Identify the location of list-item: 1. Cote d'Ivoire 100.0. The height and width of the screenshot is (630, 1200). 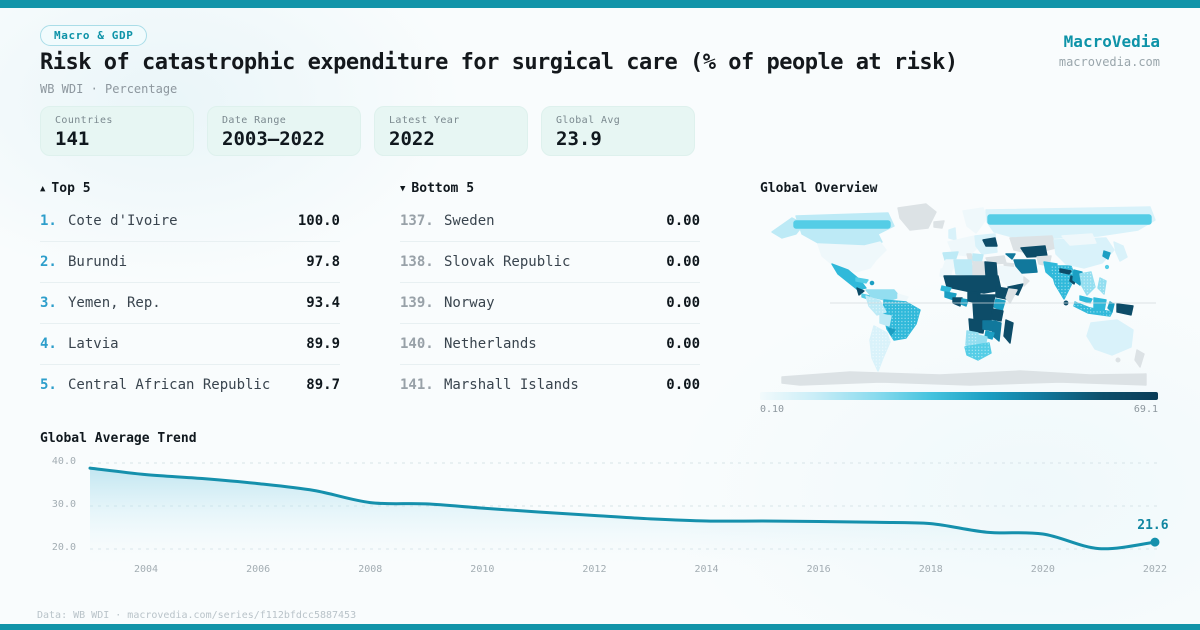
(190, 221).